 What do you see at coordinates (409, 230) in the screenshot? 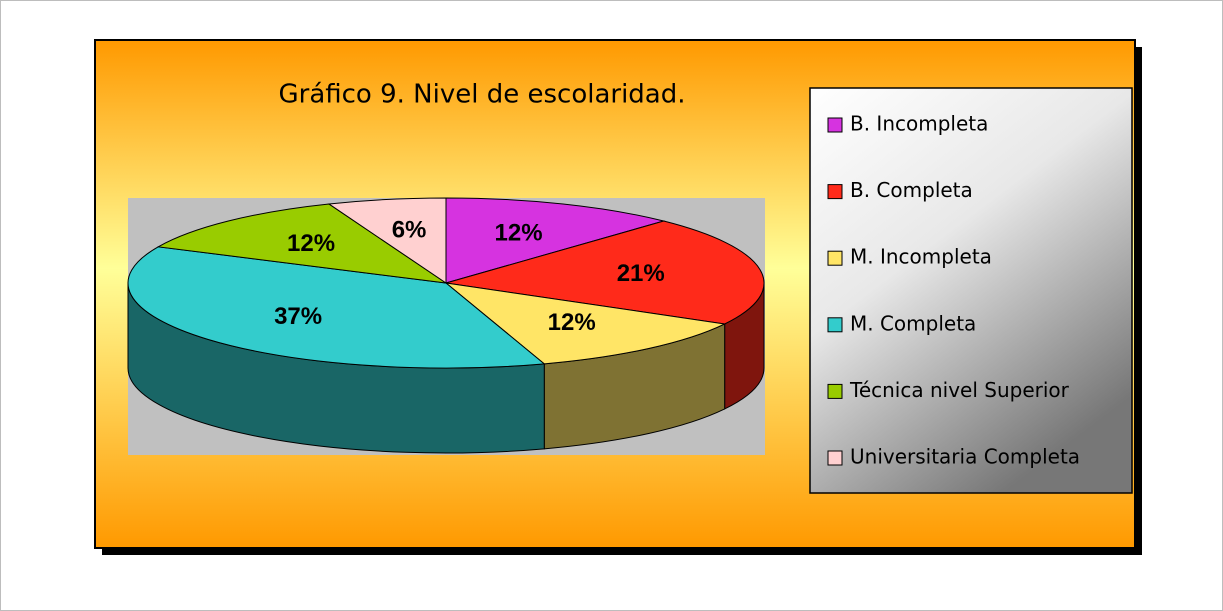
I see `data-label: 6%` at bounding box center [409, 230].